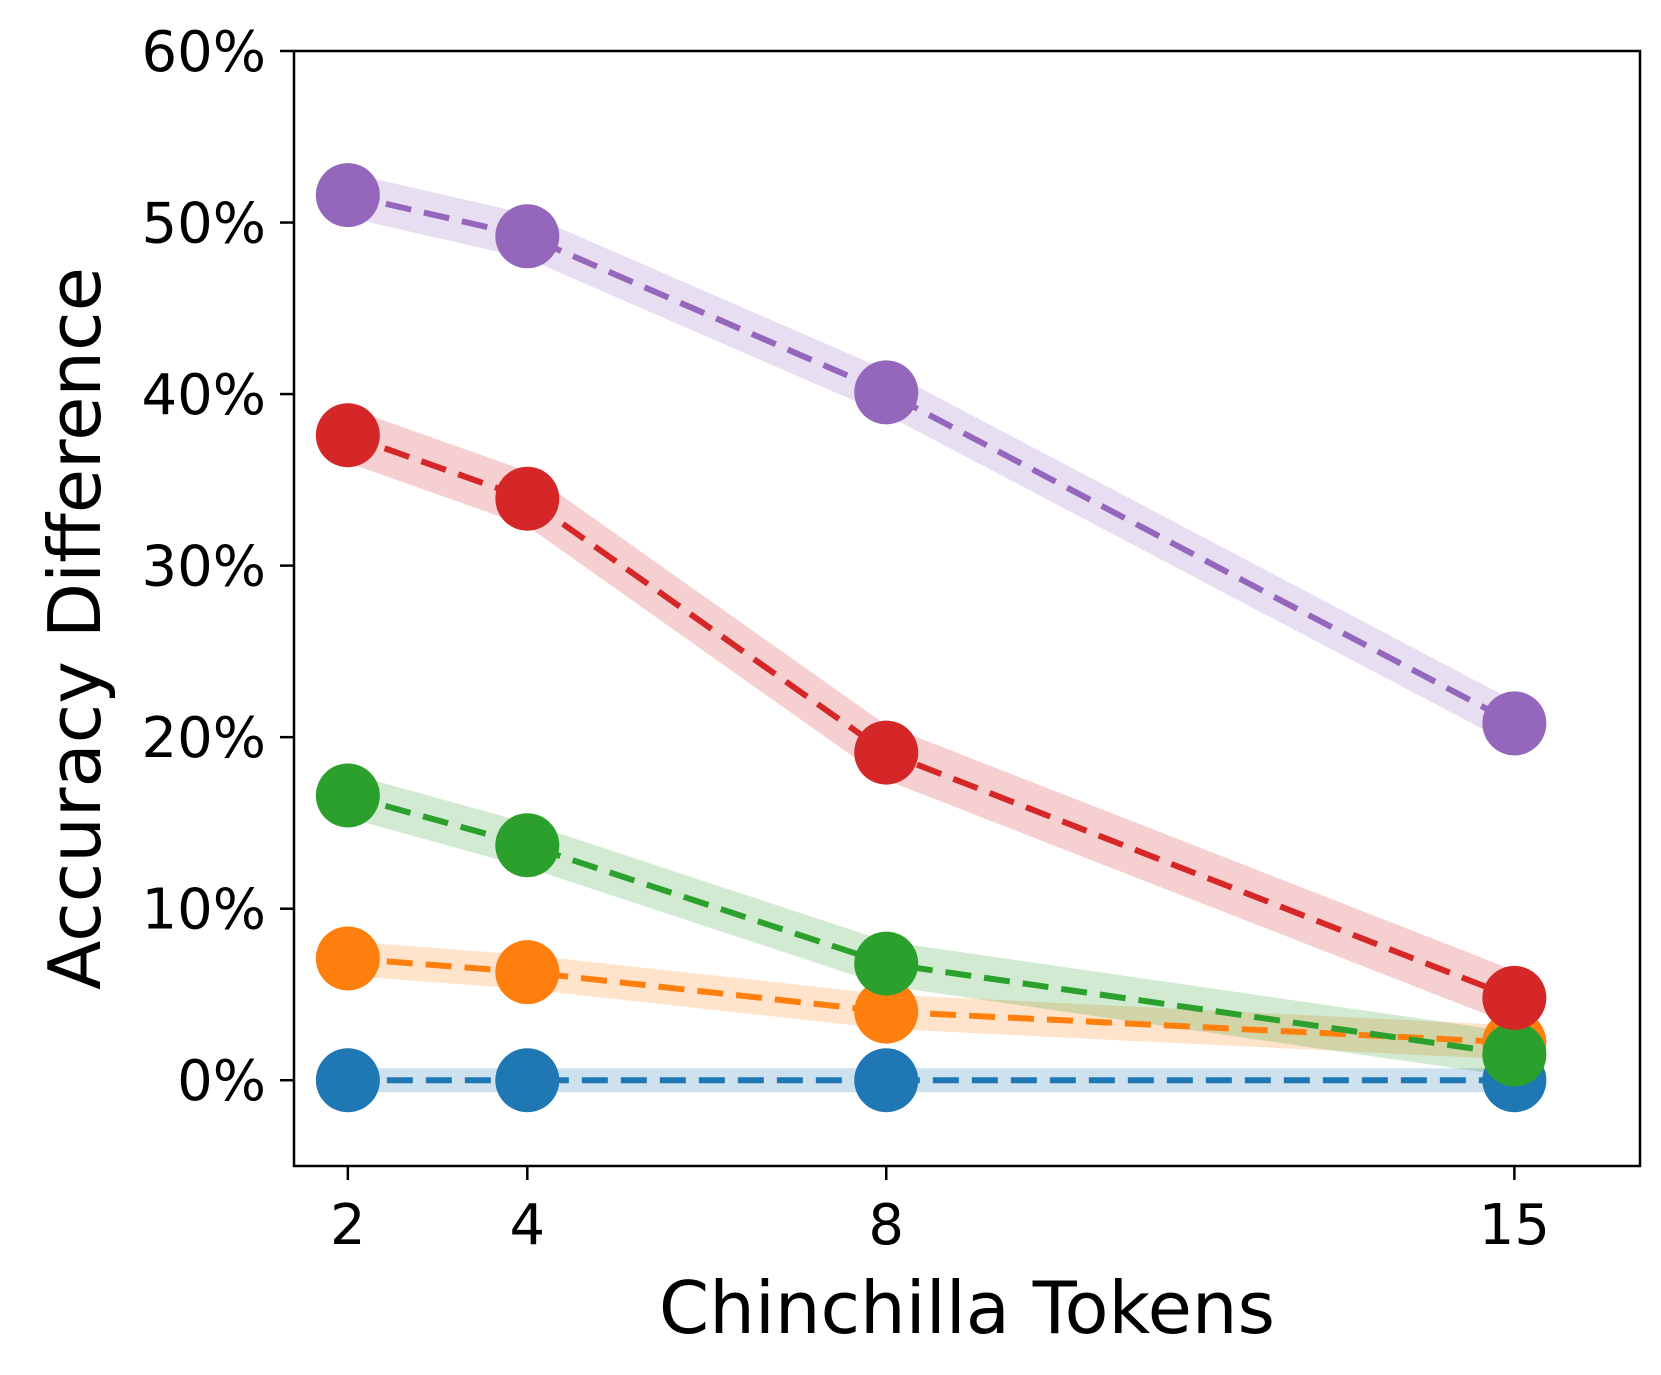 The image size is (1661, 1375). I want to click on x-tick-label-2: 4, so click(527, 1225).